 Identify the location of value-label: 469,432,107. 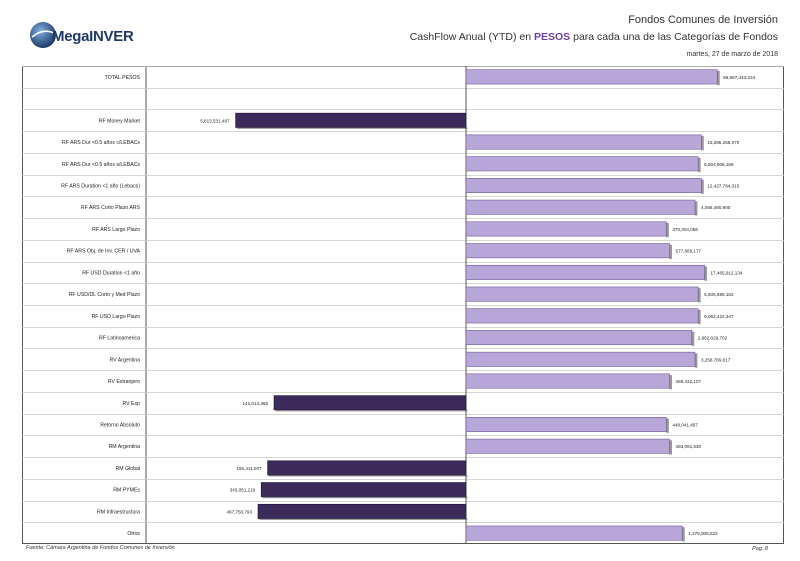
(689, 381).